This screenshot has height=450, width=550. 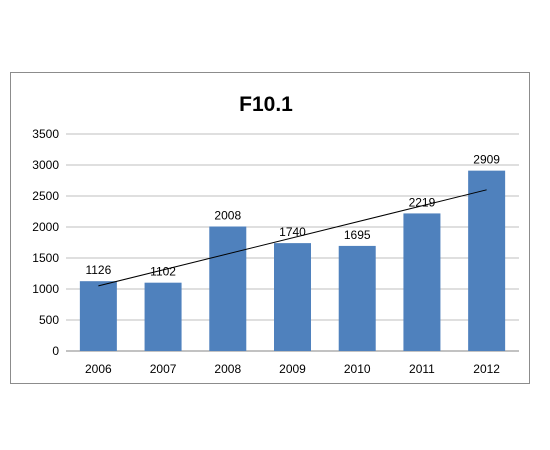 What do you see at coordinates (49, 320) in the screenshot?
I see `y-tick-label: 500` at bounding box center [49, 320].